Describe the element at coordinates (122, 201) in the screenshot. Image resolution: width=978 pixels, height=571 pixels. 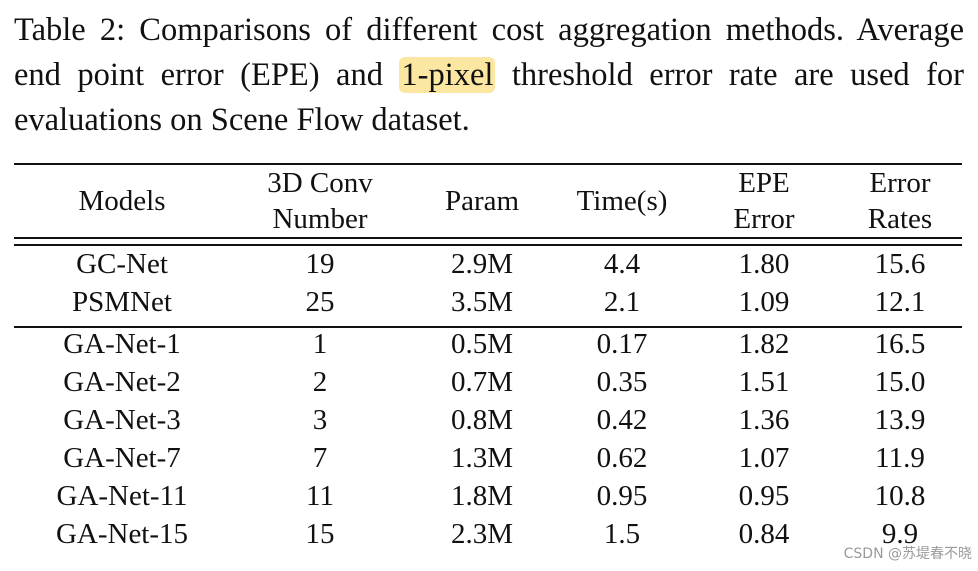
I see `col-header-models: Models` at that location.